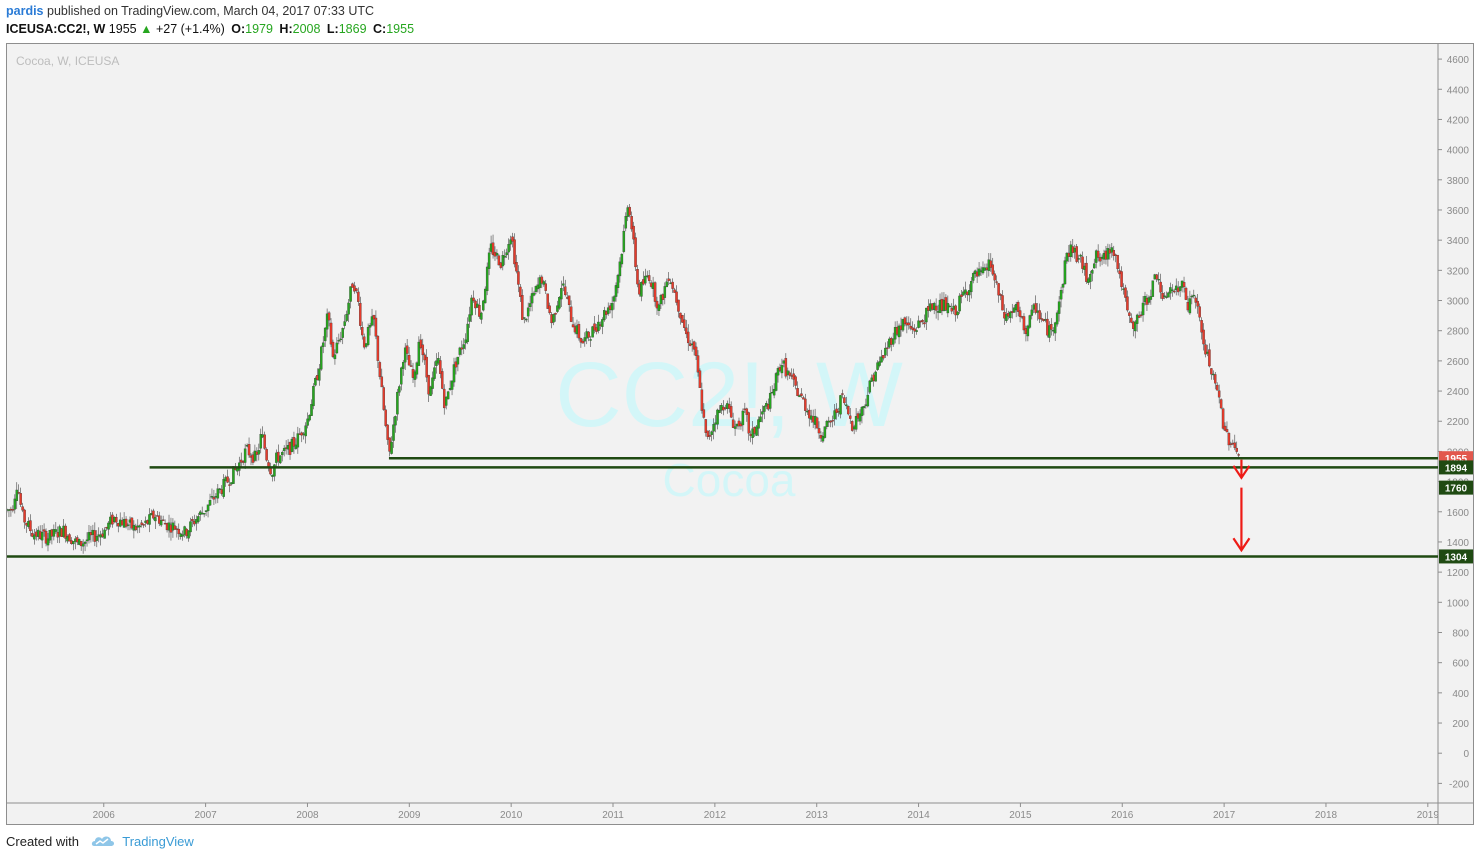 Image resolution: width=1480 pixels, height=861 pixels. What do you see at coordinates (67, 61) in the screenshot?
I see `chart-title: Cocoa, W, ICEUSA` at bounding box center [67, 61].